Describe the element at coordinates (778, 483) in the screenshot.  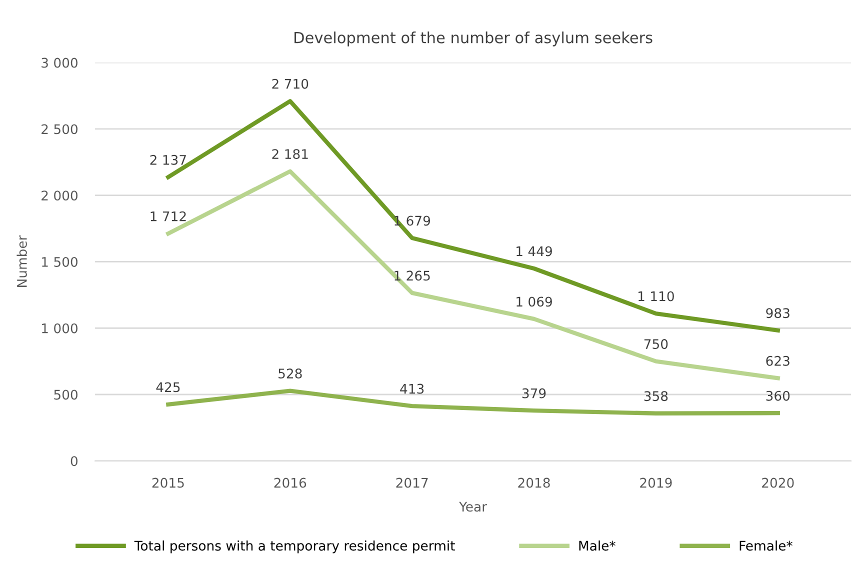
I see `x-tick-label: 2020` at that location.